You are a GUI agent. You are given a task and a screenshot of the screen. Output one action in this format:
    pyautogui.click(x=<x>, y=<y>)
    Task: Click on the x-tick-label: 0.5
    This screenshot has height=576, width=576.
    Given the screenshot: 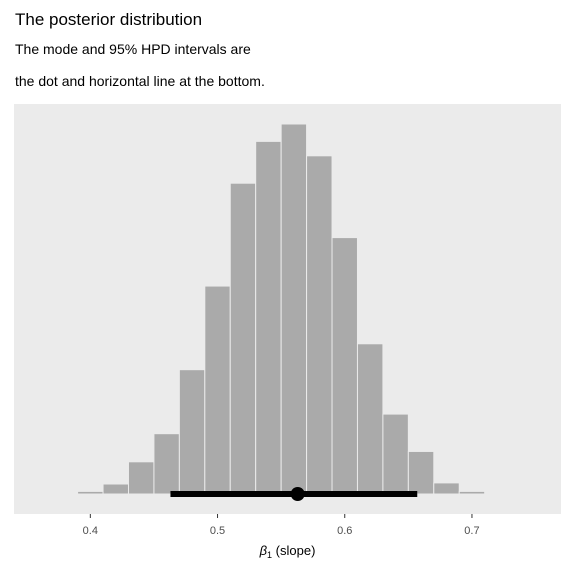 What is the action you would take?
    pyautogui.click(x=217, y=531)
    